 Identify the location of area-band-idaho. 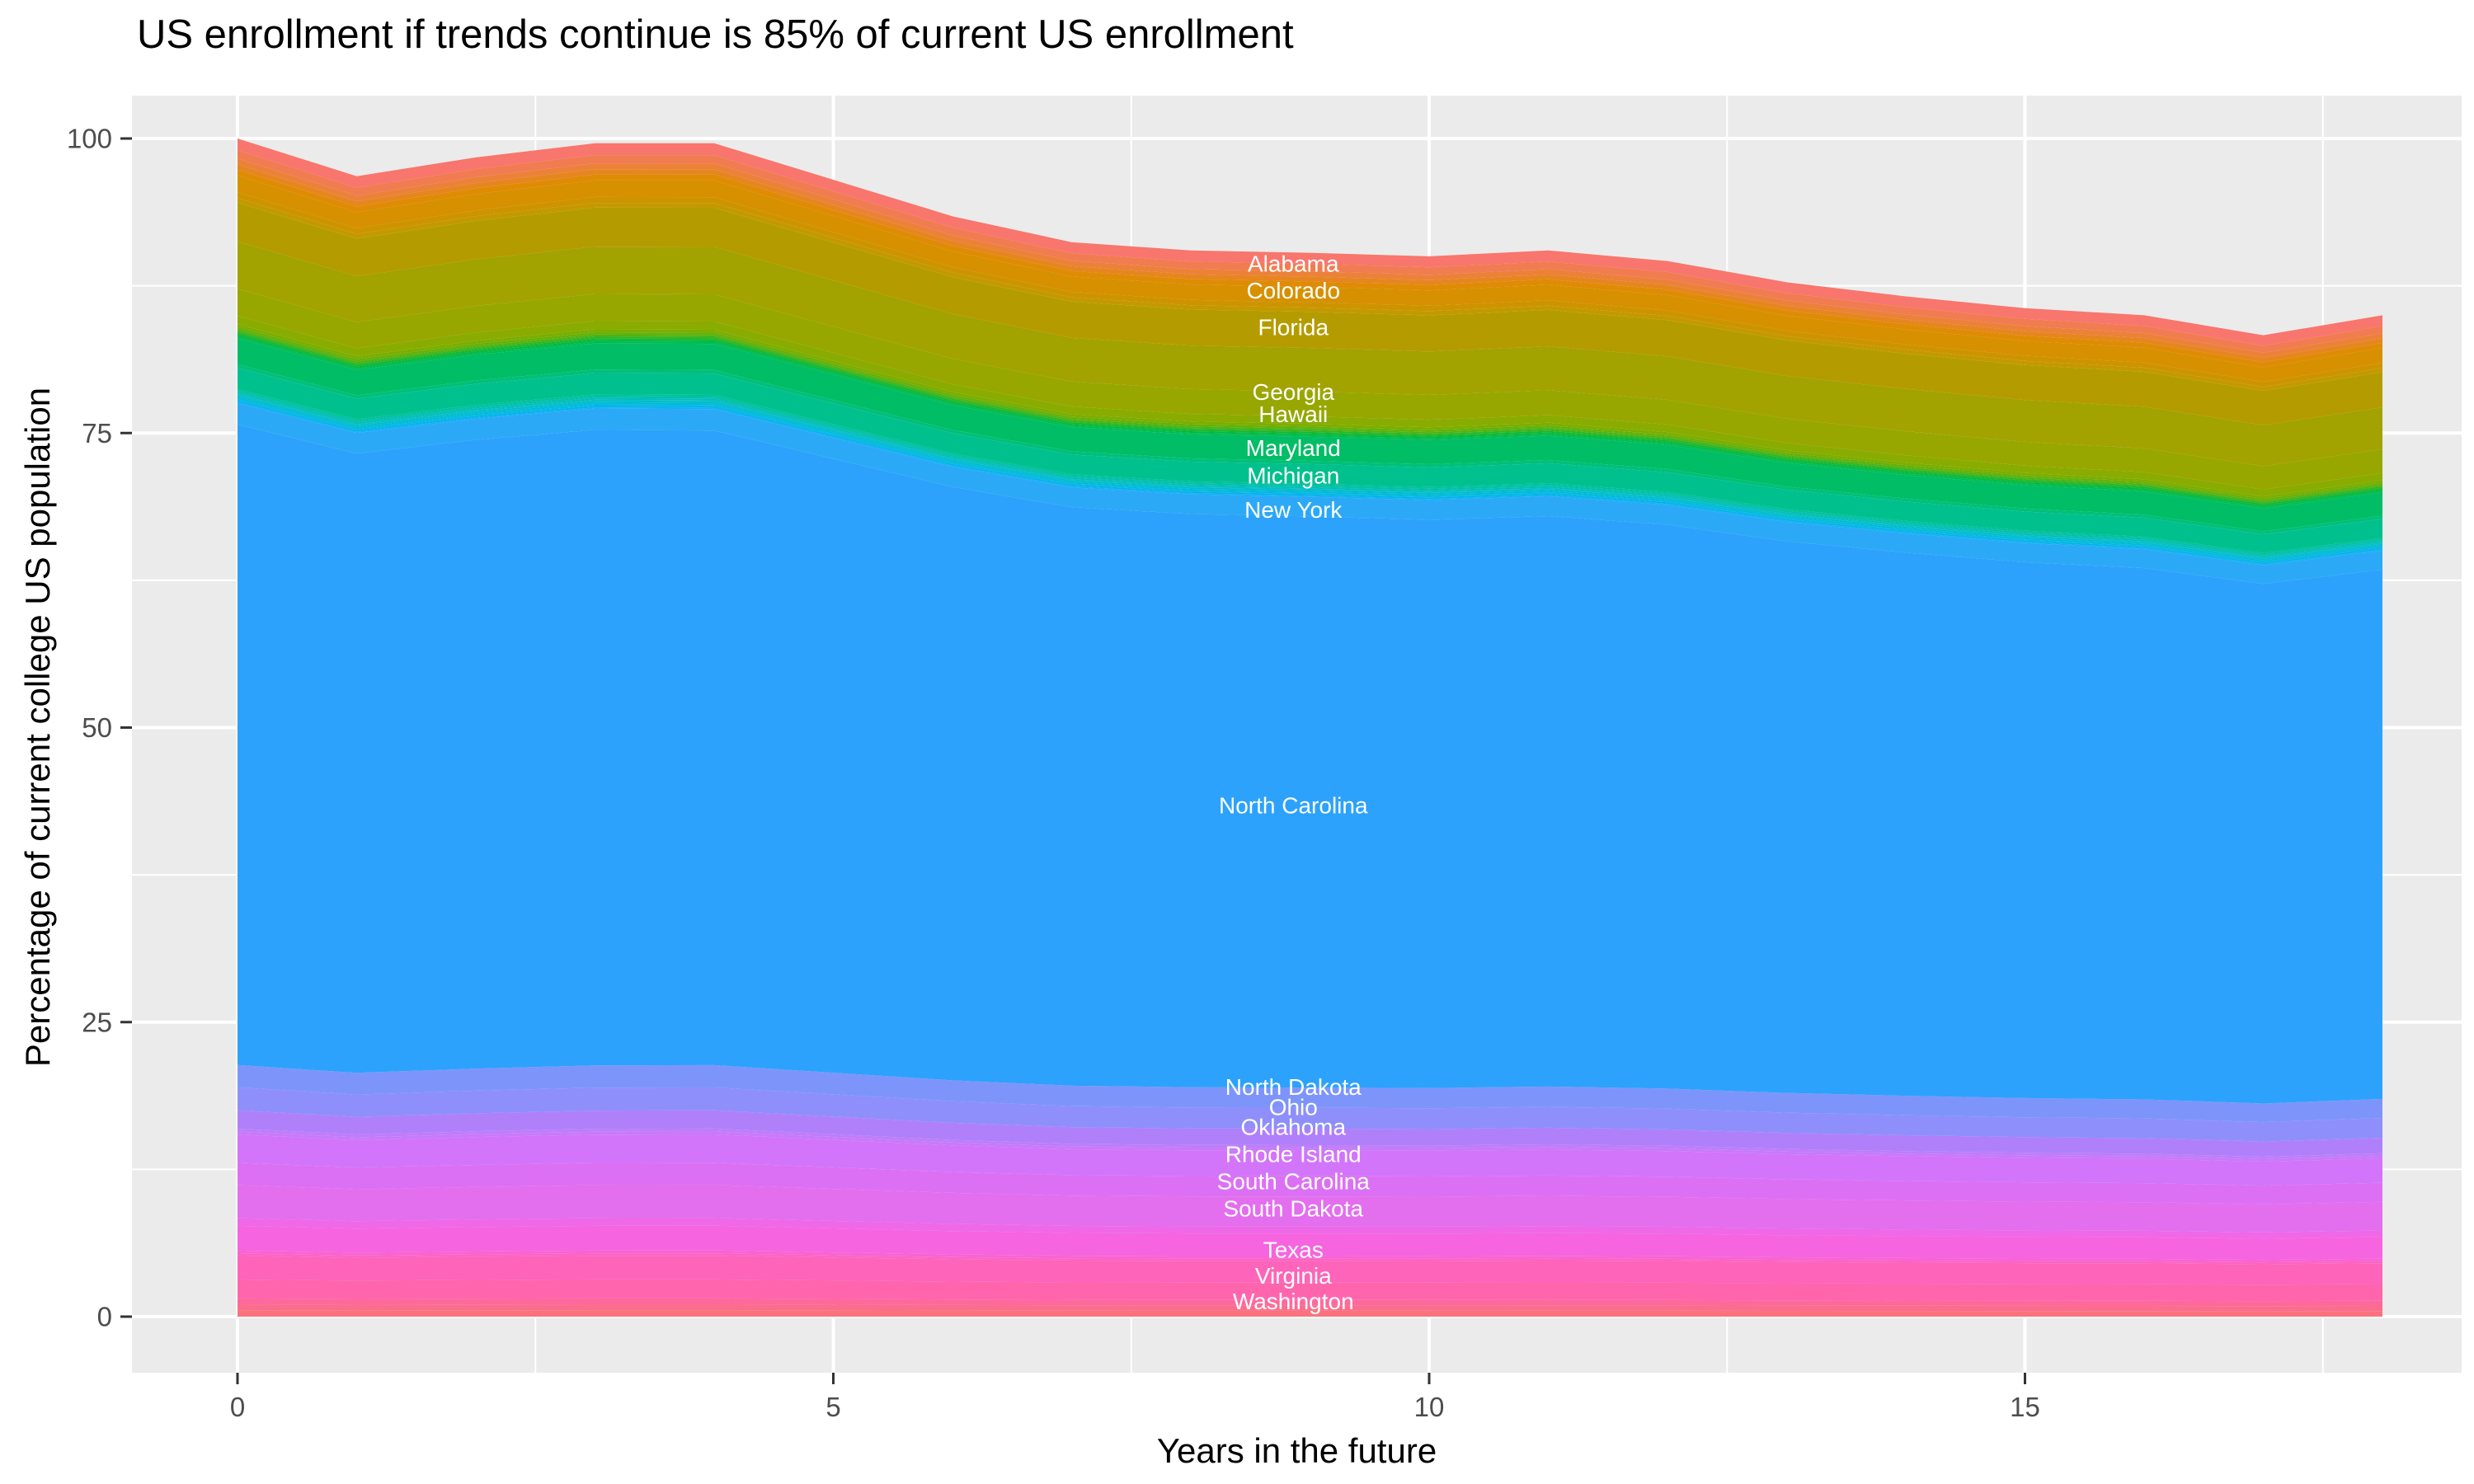
(1310, 406).